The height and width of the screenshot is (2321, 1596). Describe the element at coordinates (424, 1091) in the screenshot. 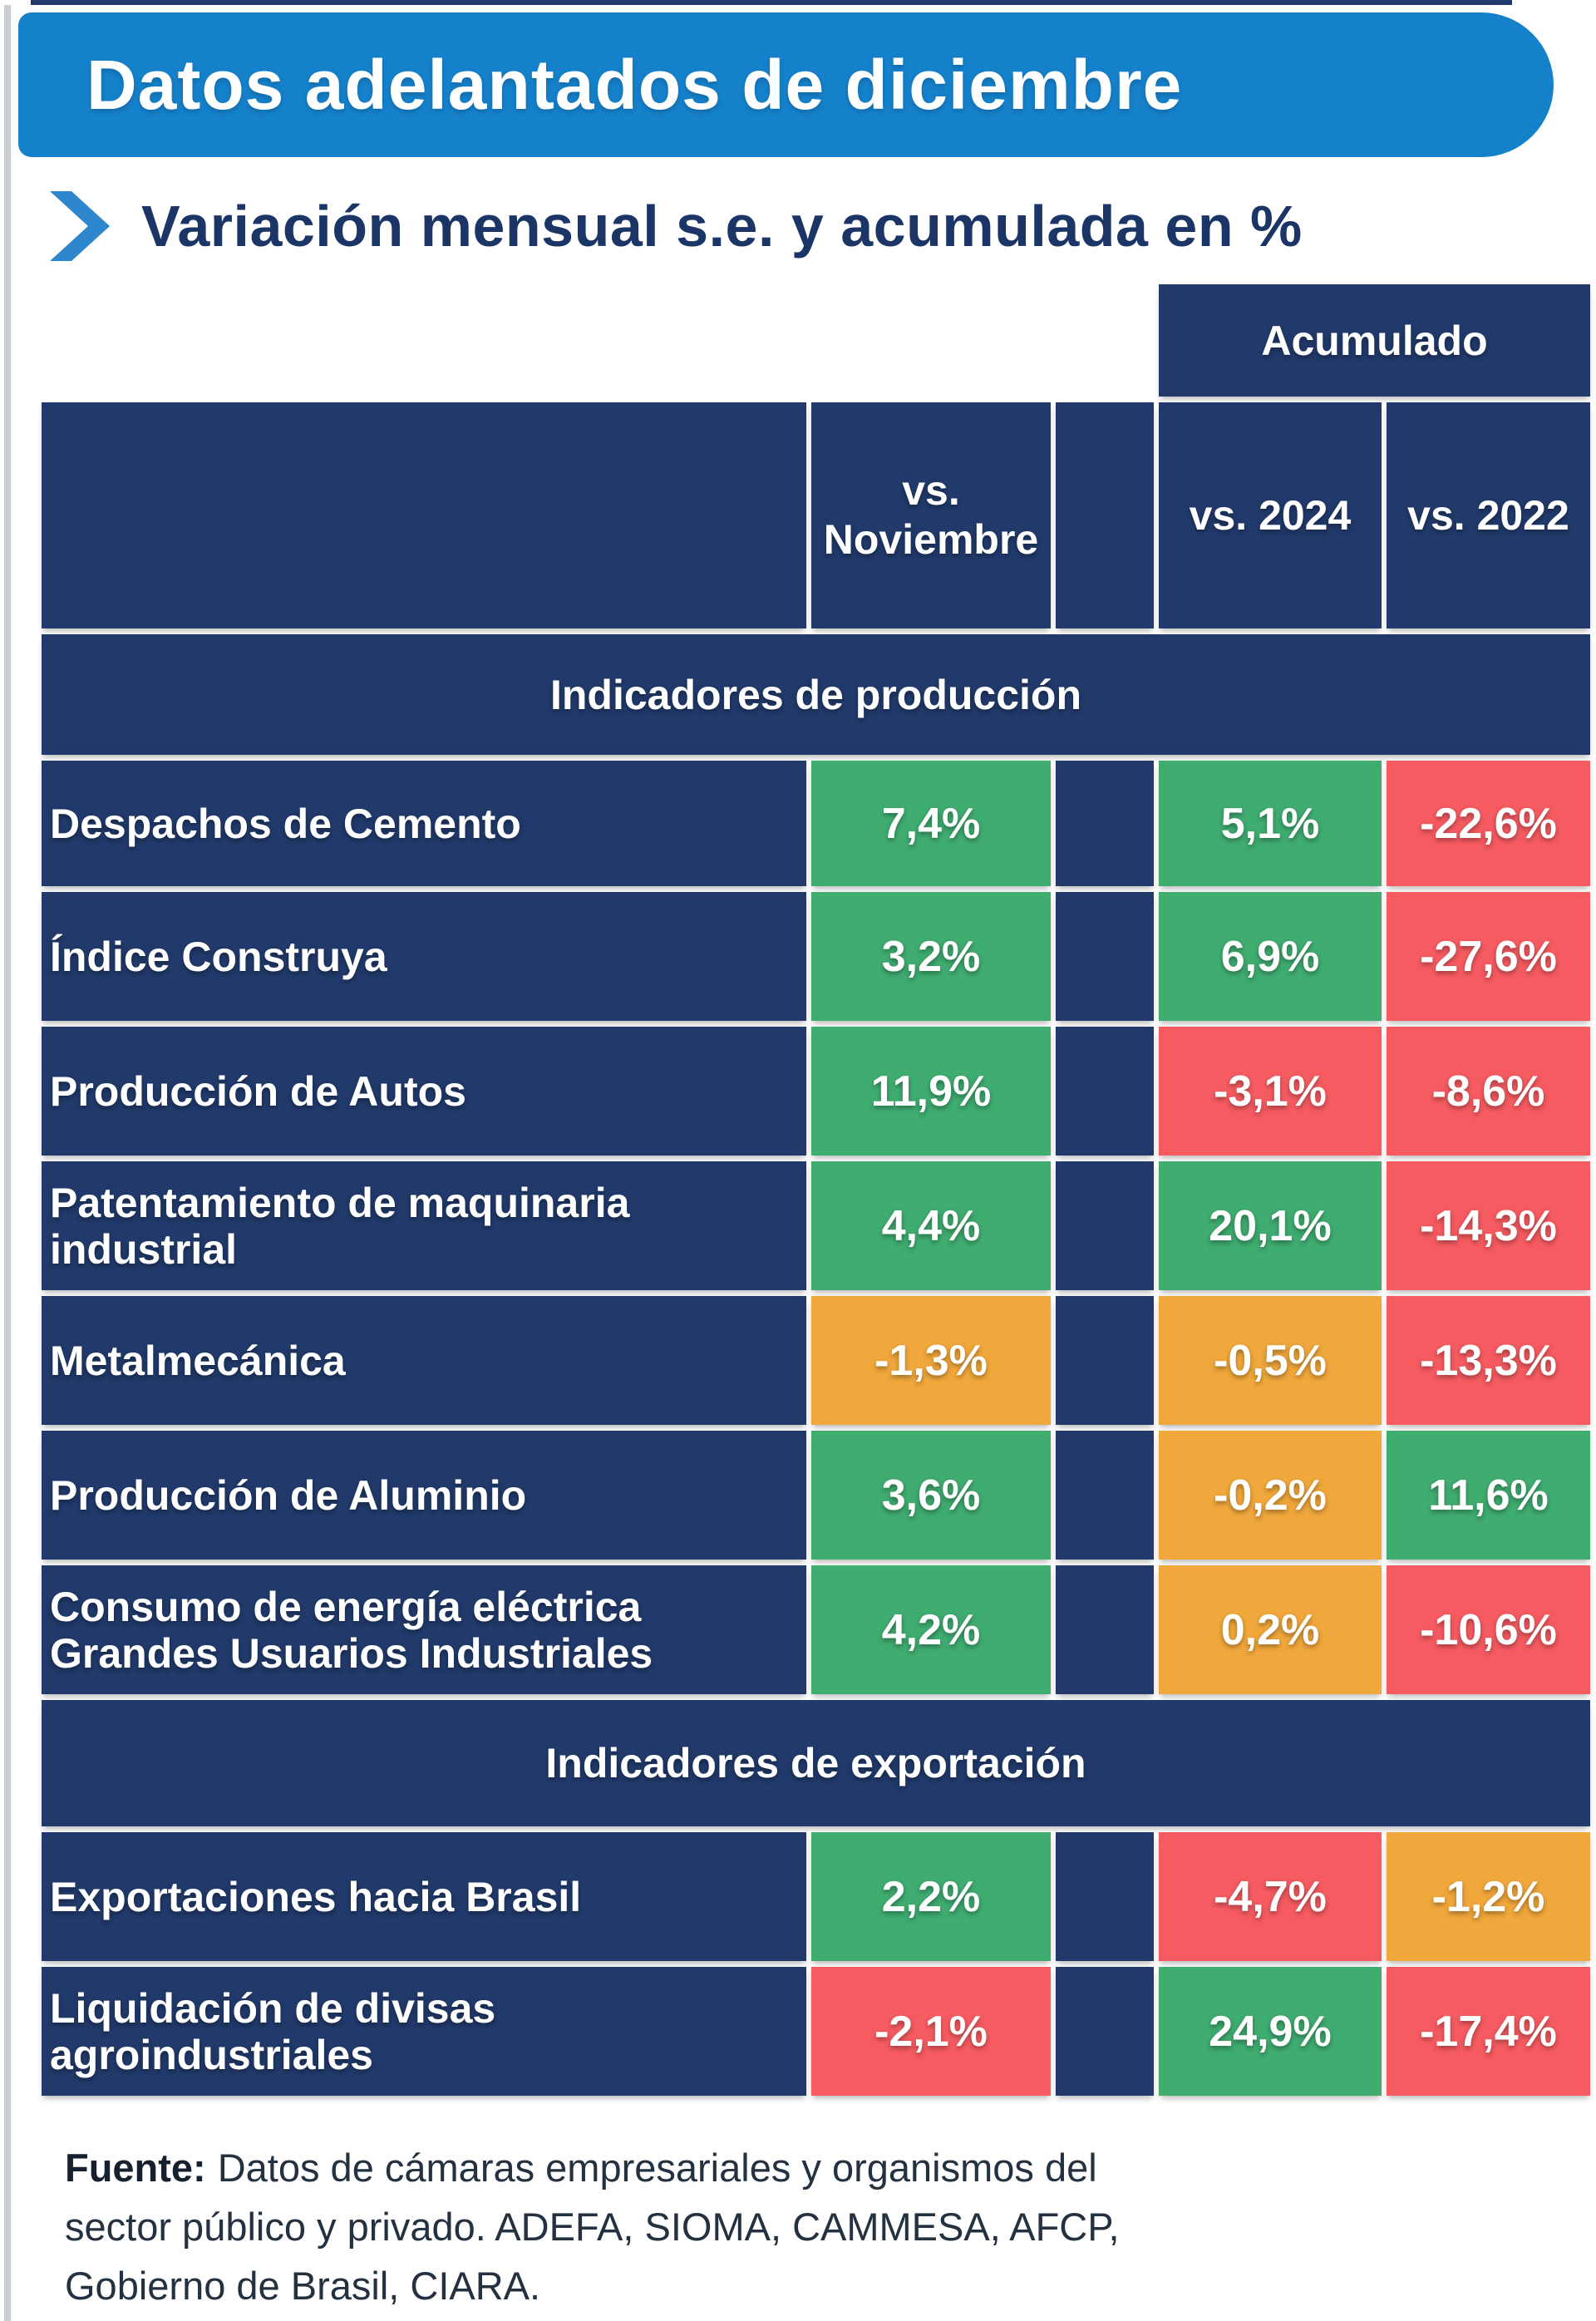

I see `row-label: Producción de Autos` at that location.